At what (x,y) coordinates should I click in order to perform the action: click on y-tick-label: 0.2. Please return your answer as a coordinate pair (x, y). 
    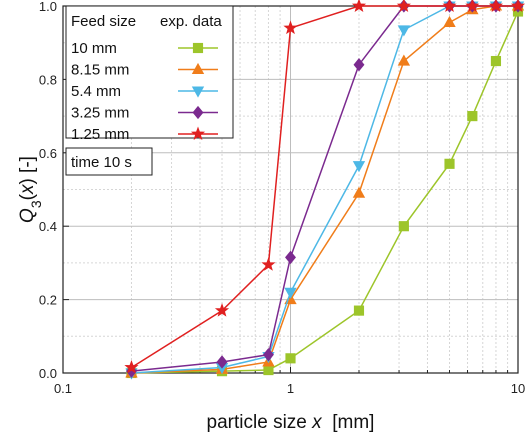
    Looking at the image, I should click on (48, 300).